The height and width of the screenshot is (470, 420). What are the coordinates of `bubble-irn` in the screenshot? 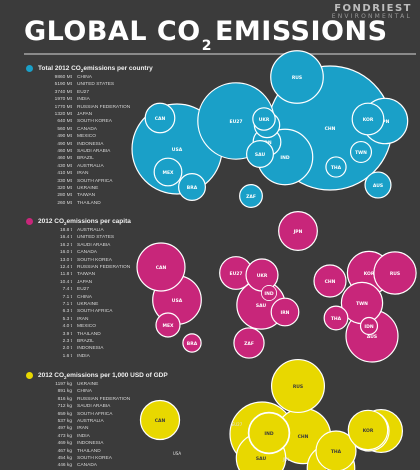 It's located at (285, 312).